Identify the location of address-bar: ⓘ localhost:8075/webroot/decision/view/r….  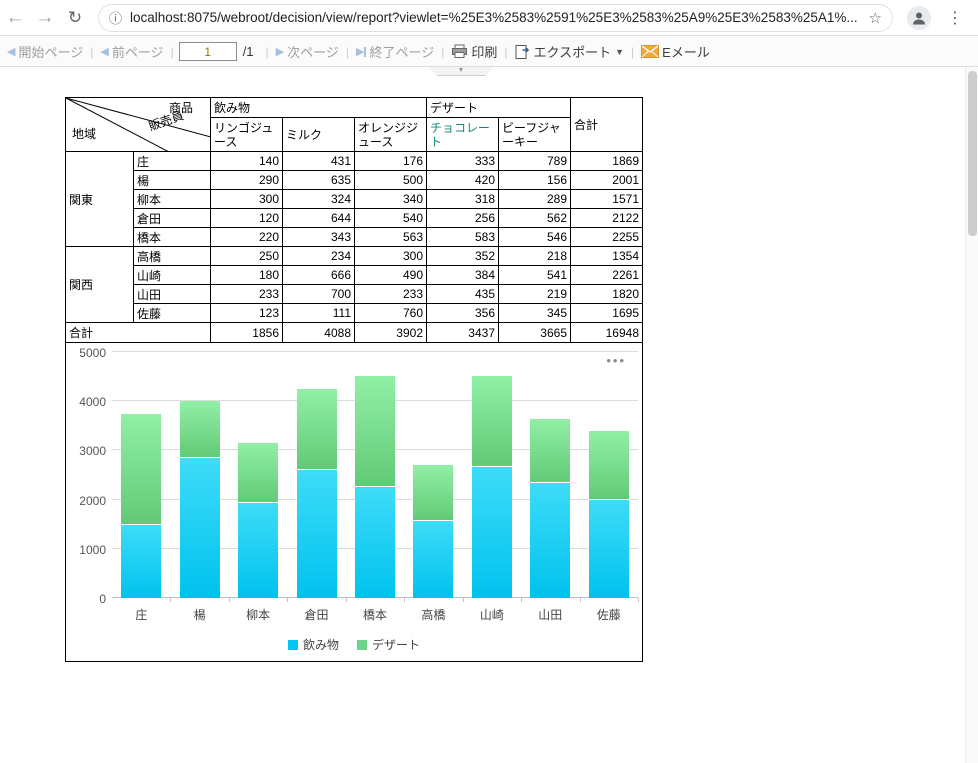
(495, 17).